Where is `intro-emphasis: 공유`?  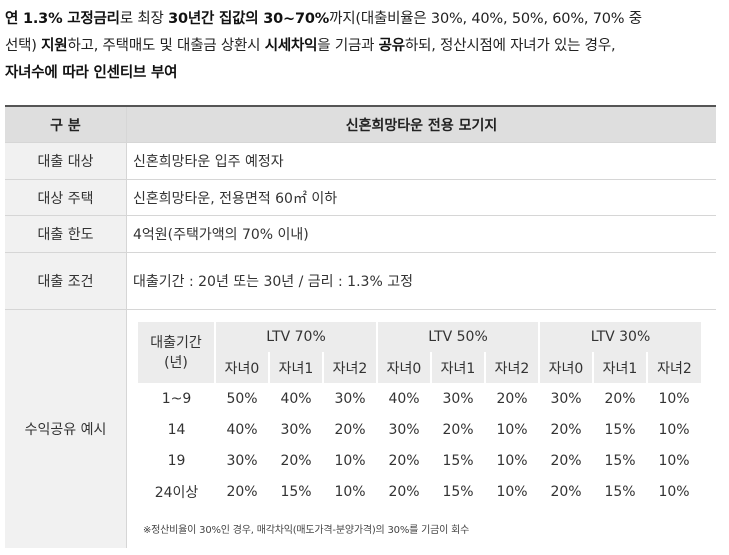
intro-emphasis: 공유 is located at coordinates (391, 46).